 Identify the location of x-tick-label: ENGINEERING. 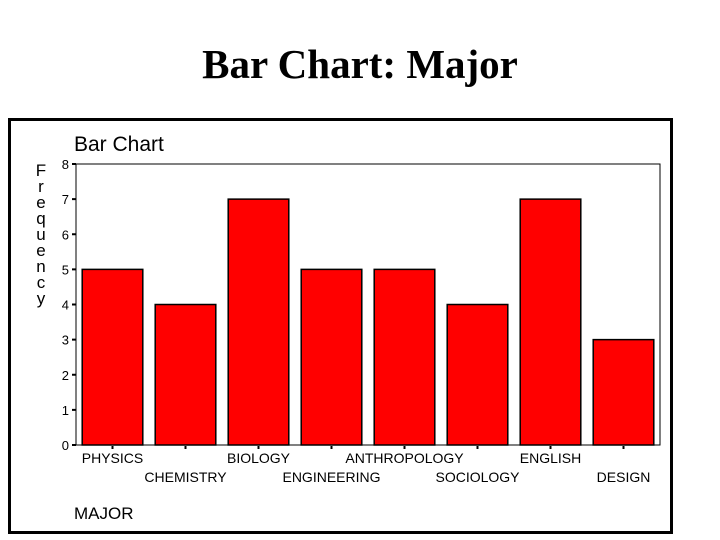
(331, 477).